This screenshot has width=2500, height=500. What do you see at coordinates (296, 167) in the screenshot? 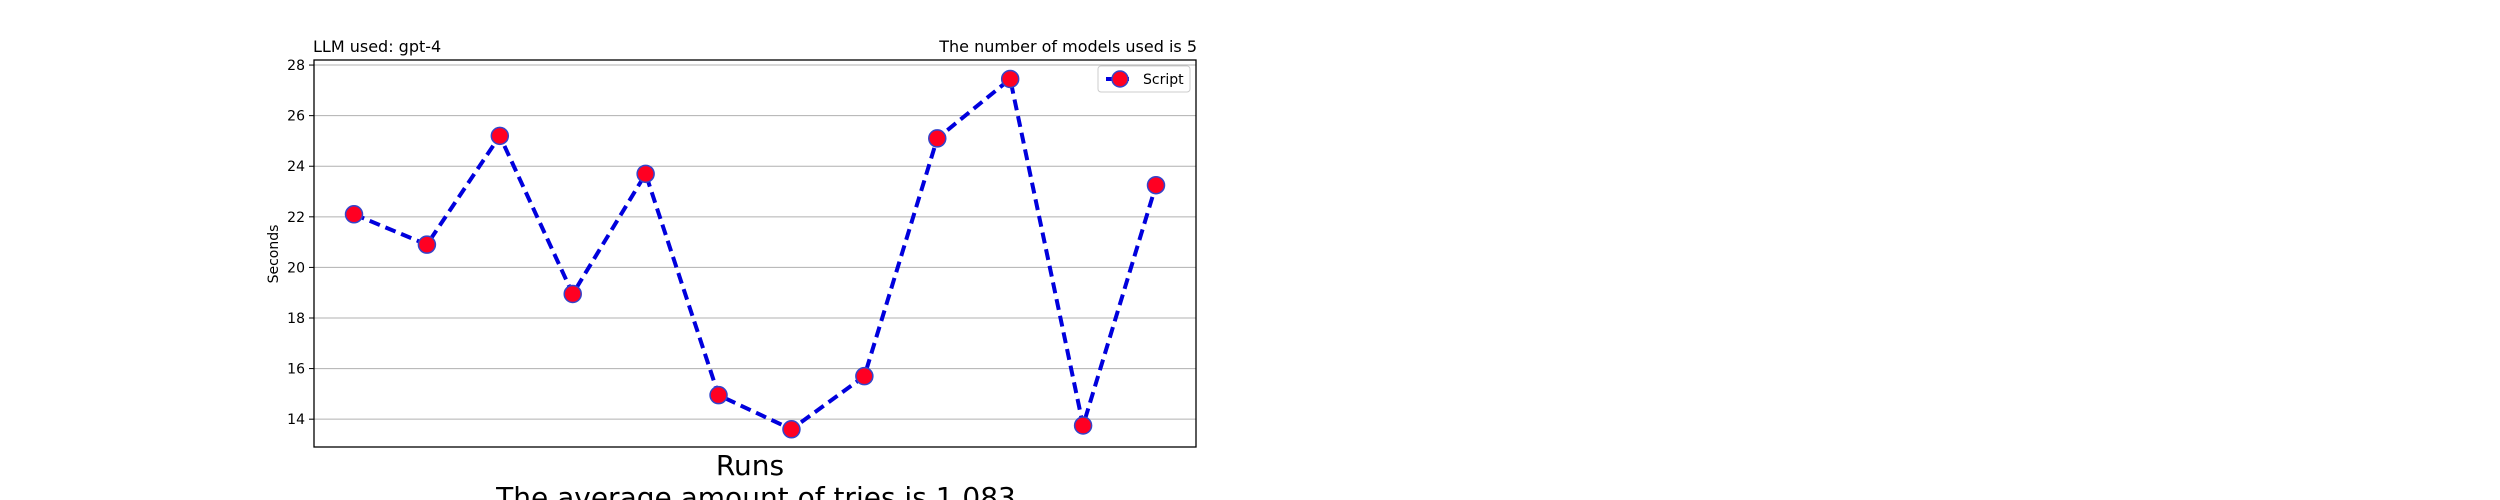
I see `y-tick-label: 24` at bounding box center [296, 167].